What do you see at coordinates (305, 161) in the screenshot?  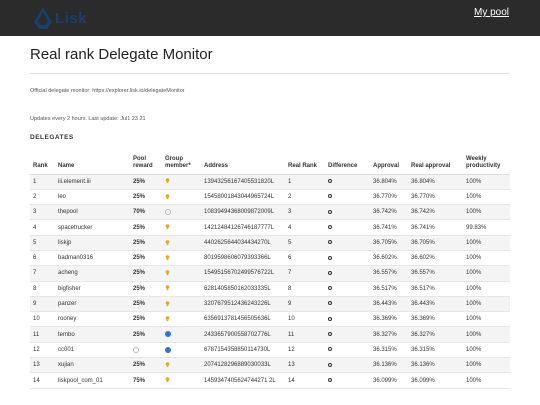 I see `col-header: Real Rank` at bounding box center [305, 161].